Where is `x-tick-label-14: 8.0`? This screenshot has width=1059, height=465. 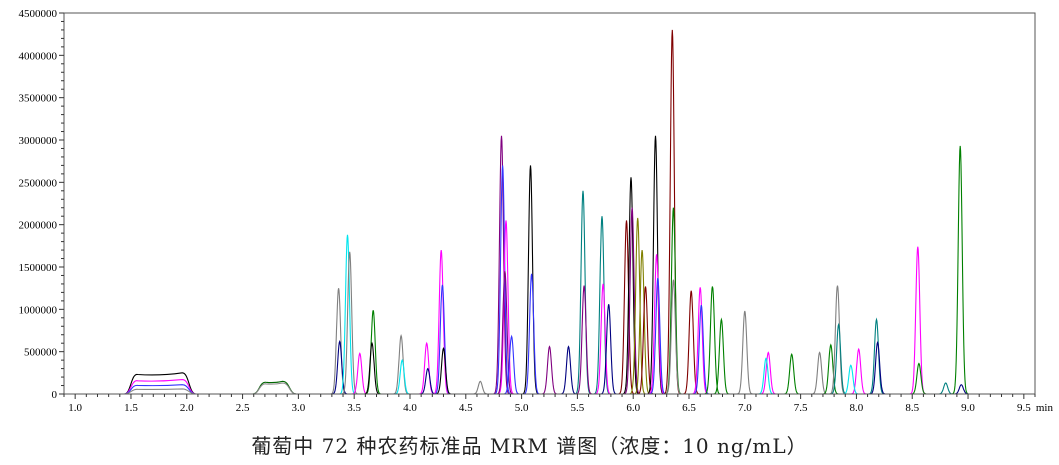 x-tick-label-14: 8.0 is located at coordinates (857, 408).